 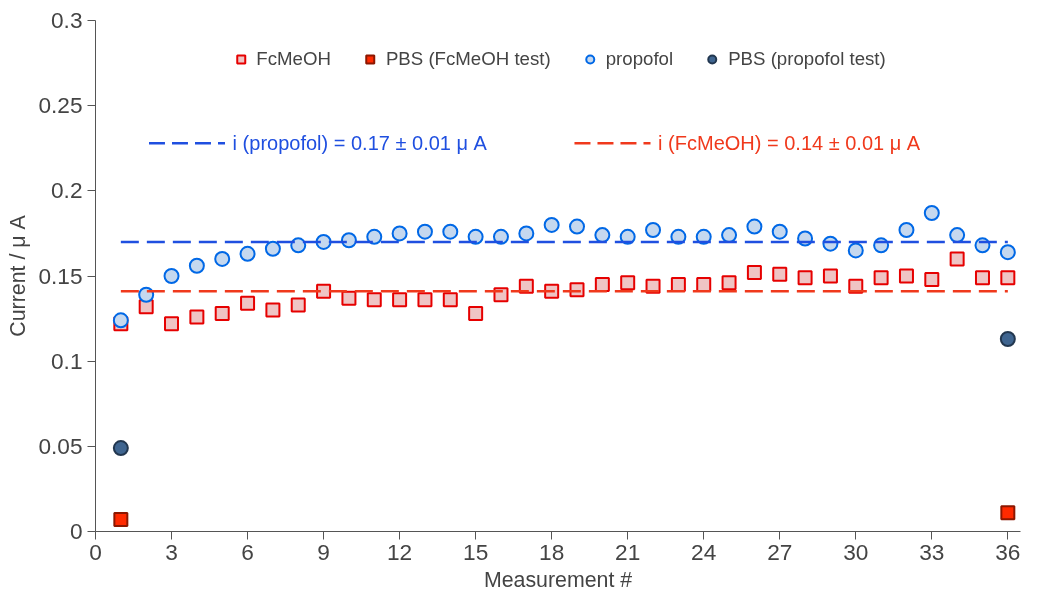 What do you see at coordinates (67, 190) in the screenshot?
I see `y-tick-label: 0.2` at bounding box center [67, 190].